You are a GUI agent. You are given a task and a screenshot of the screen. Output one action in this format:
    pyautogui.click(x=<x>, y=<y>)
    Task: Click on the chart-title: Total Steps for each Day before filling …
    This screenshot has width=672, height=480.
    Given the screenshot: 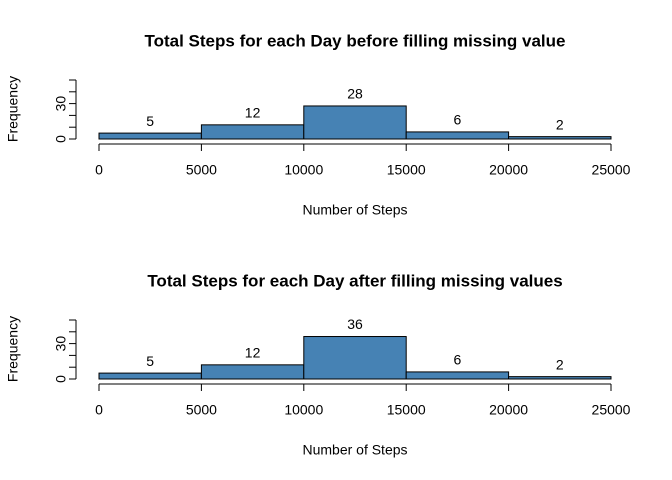 What is the action you would take?
    pyautogui.click(x=354, y=40)
    